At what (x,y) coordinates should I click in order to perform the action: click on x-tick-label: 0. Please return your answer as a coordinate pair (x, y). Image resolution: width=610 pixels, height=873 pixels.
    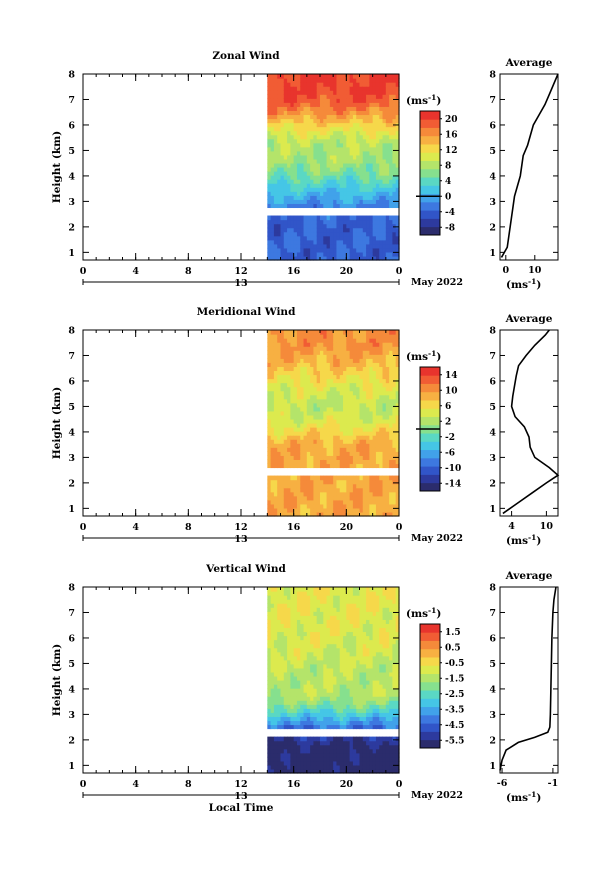
    Looking at the image, I should click on (399, 527).